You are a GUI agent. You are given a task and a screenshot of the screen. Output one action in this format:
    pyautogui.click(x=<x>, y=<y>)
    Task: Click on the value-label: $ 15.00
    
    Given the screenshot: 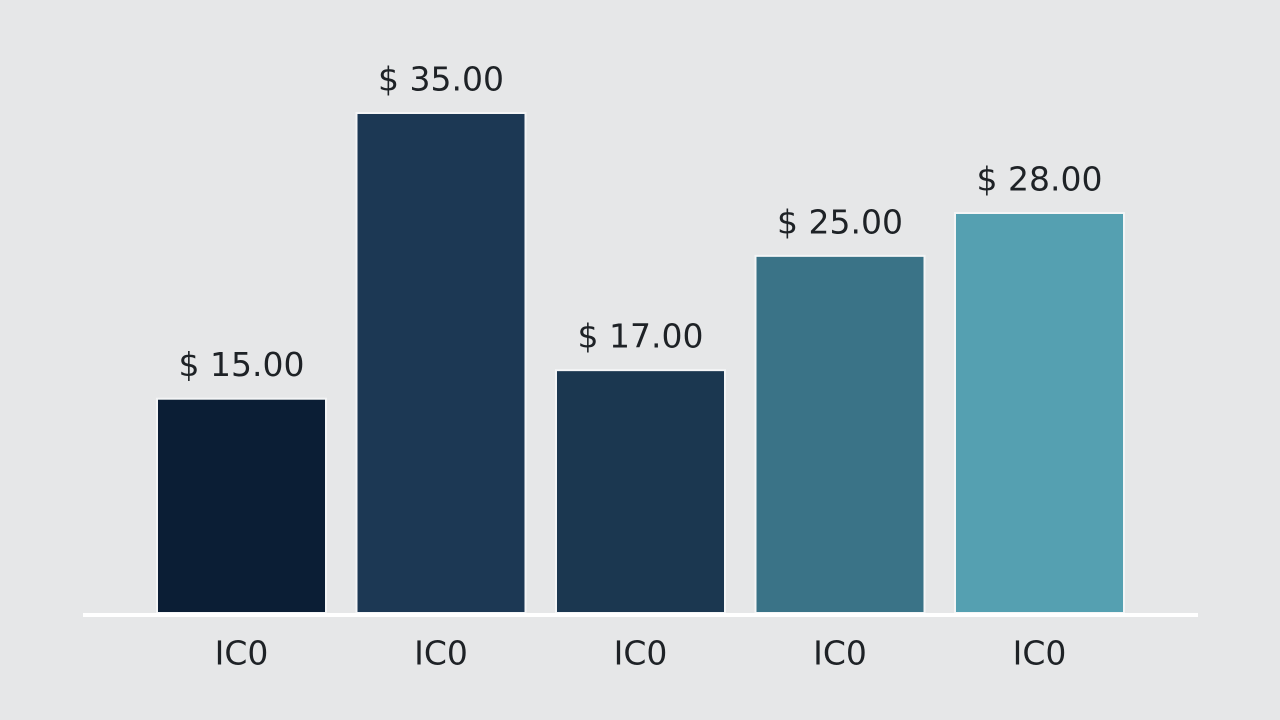 What is the action you would take?
    pyautogui.click(x=242, y=364)
    